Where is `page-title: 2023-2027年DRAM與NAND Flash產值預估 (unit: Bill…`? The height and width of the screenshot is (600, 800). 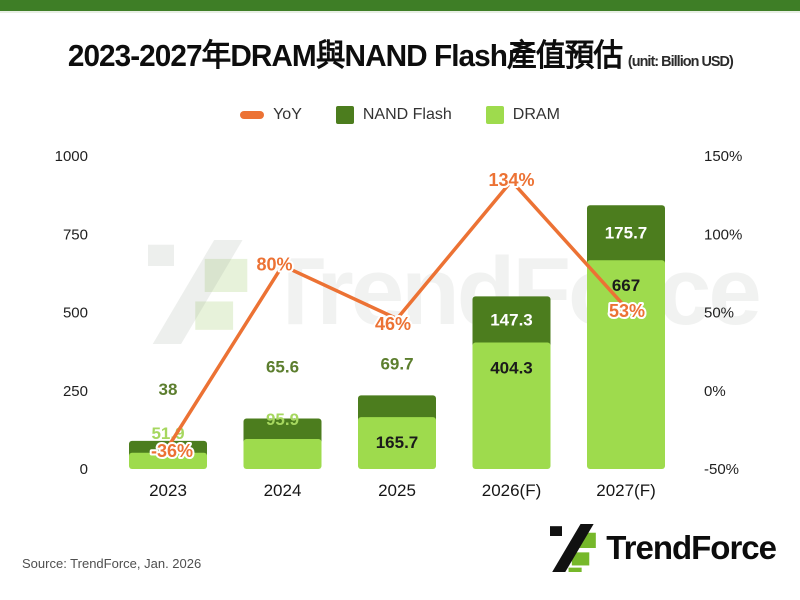
page-title: 2023-2027年DRAM與NAND Flash產值預估 (unit: Bill… is located at coordinates (400, 55).